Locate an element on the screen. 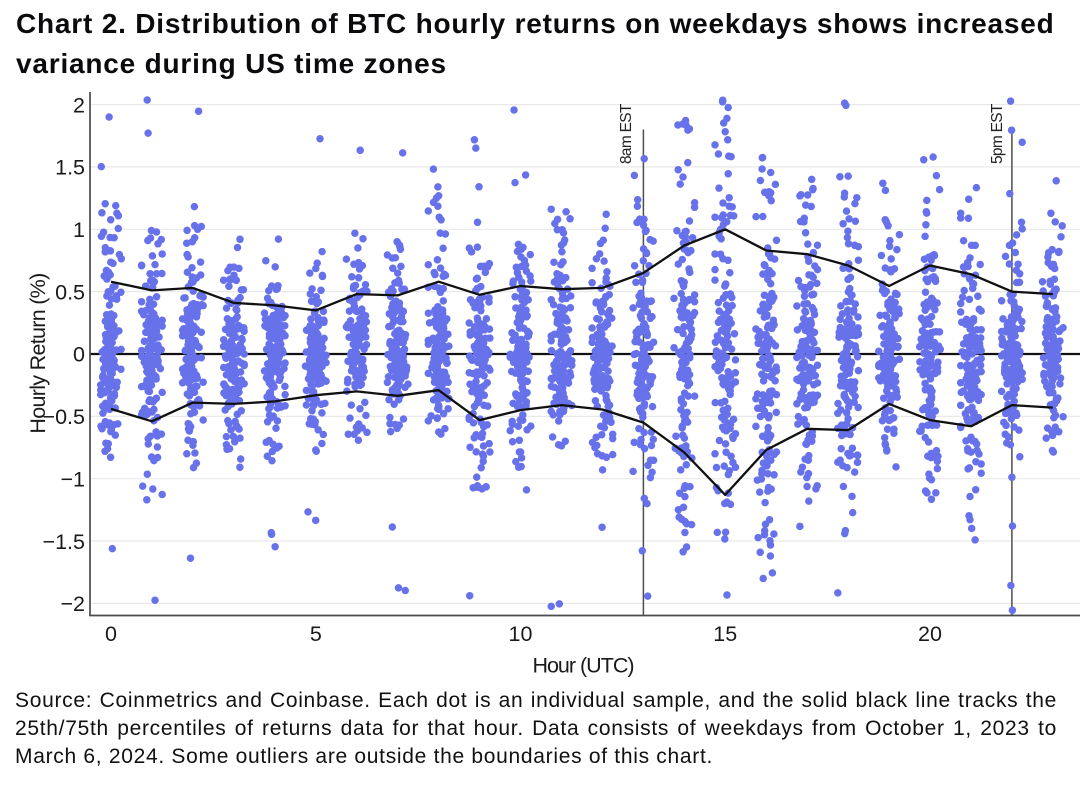 The width and height of the screenshot is (1080, 798). svg-text: −2 is located at coordinates (72, 604).